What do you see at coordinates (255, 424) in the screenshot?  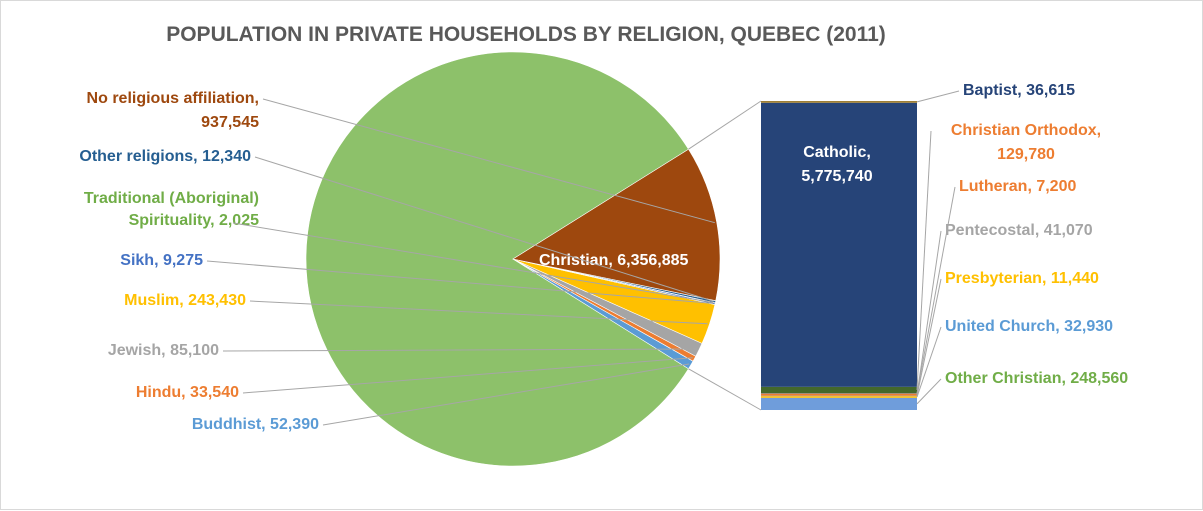 I see `data-label-buddhist: Buddhist, 52,390` at bounding box center [255, 424].